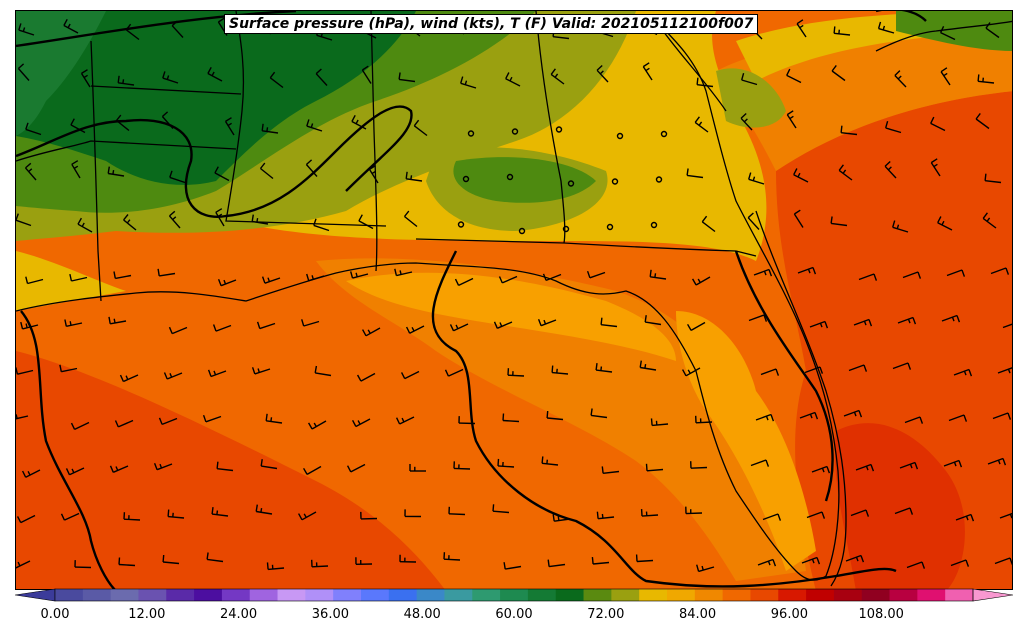 This screenshot has width=1022, height=633. I want to click on state-border-ar-la, so click(166, 90).